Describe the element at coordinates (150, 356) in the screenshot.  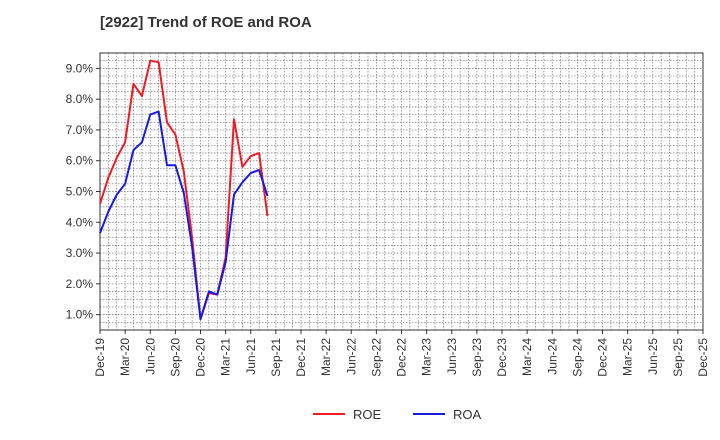
I see `x-tick-label: Jun-20` at that location.